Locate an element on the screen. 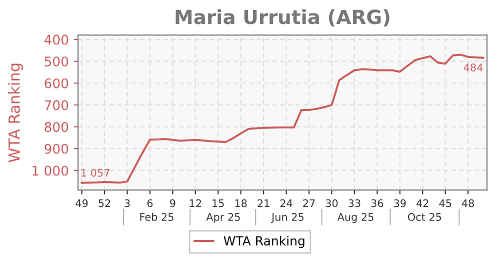 The height and width of the screenshot is (270, 500). x-tick-label: 15 is located at coordinates (218, 203).